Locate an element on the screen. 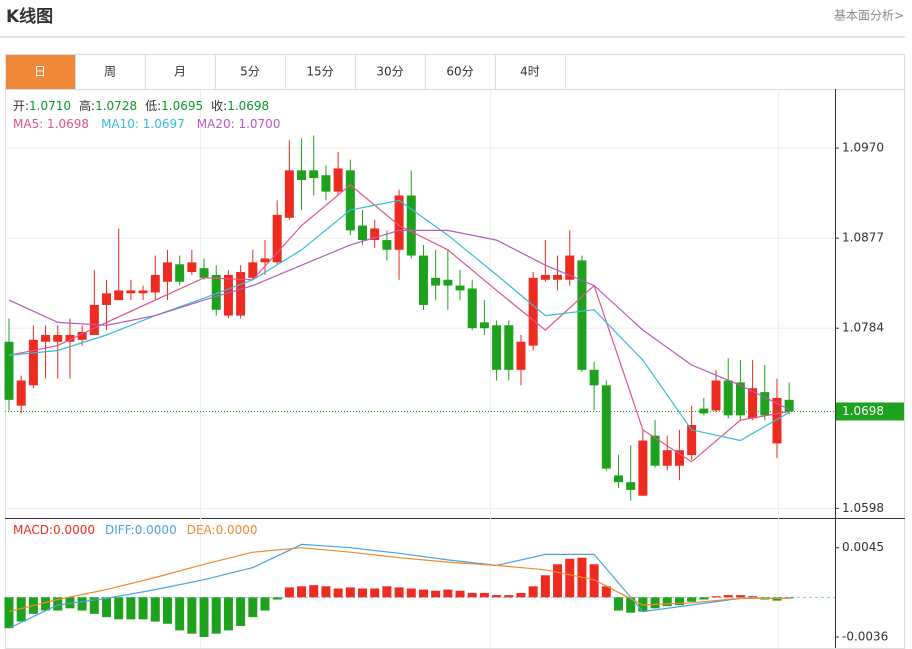 The height and width of the screenshot is (649, 912). macd-legend: MACD:0.0000 DIFF:0.0000 DEA:0.0000 is located at coordinates (135, 530).